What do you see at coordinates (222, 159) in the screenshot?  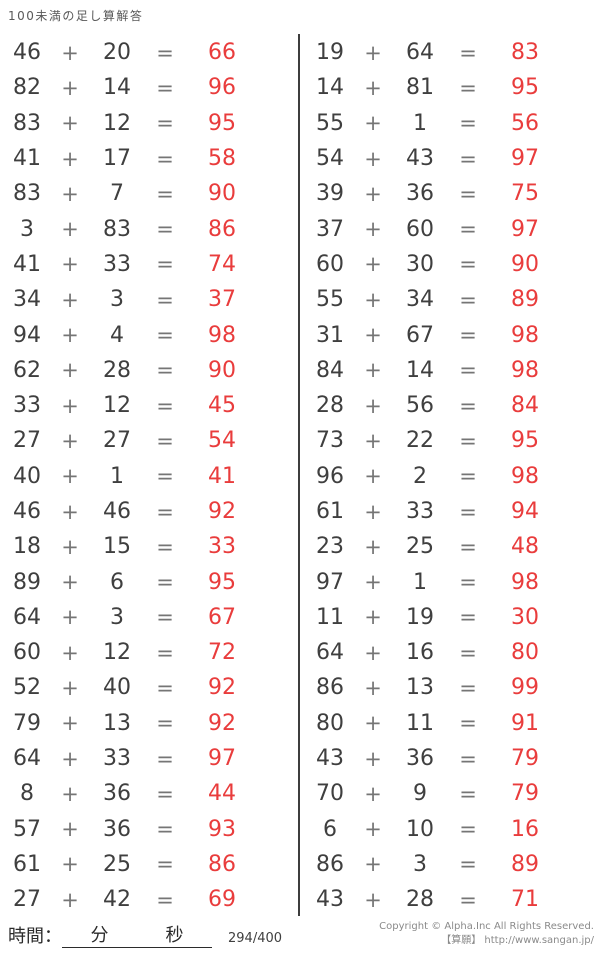 I see `answer-value: 58` at bounding box center [222, 159].